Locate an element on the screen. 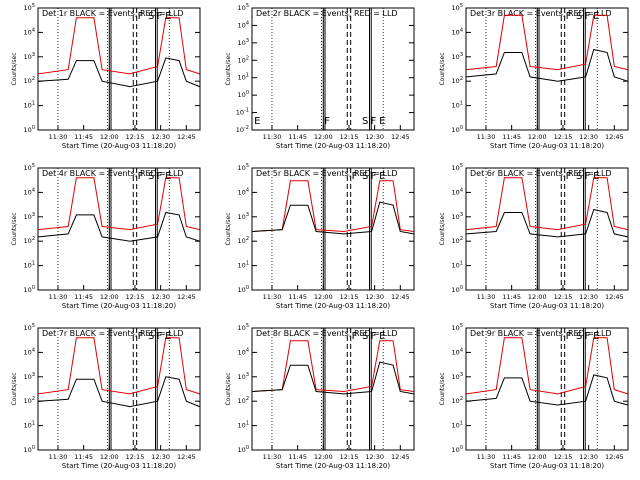  plot-frame is located at coordinates (119, 229).